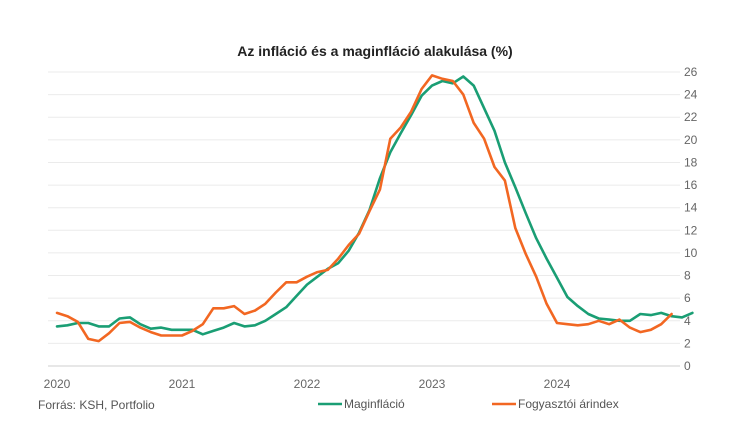 The height and width of the screenshot is (448, 750). Describe the element at coordinates (57, 384) in the screenshot. I see `x-tick-label: 2020` at that location.